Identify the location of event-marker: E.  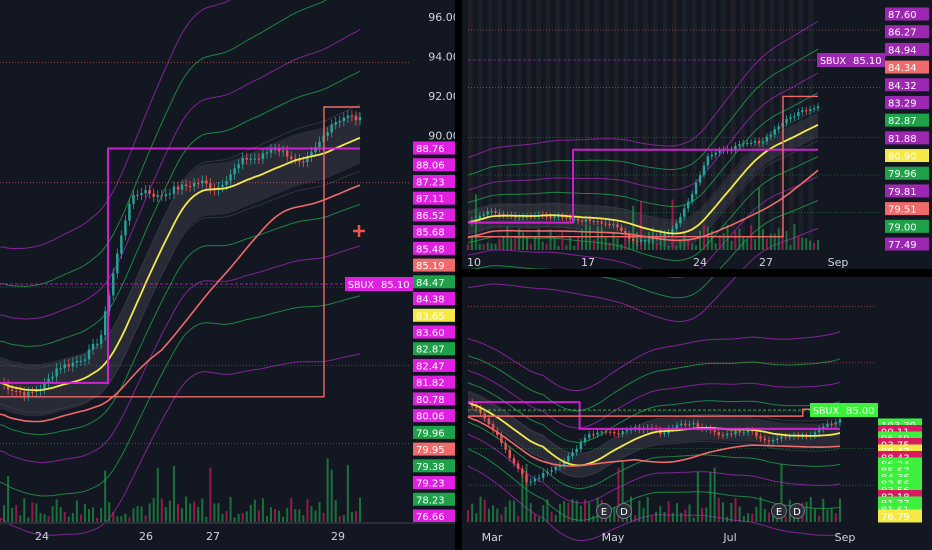
(604, 511).